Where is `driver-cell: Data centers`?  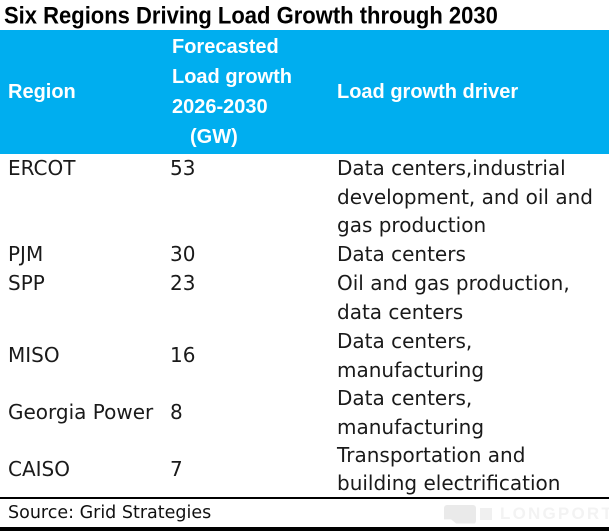 driver-cell: Data centers is located at coordinates (401, 254).